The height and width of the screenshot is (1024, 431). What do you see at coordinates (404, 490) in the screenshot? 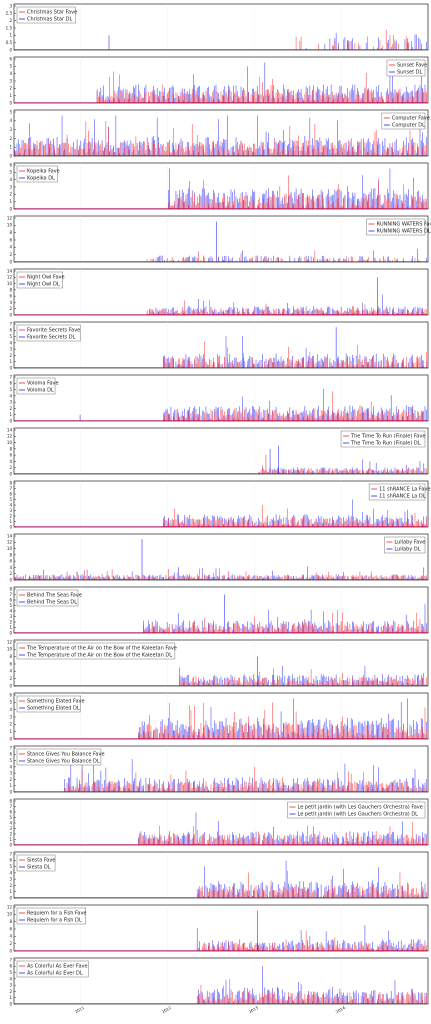
I see `legend-fave-label: 11 shRANCE La Fave` at bounding box center [404, 490].